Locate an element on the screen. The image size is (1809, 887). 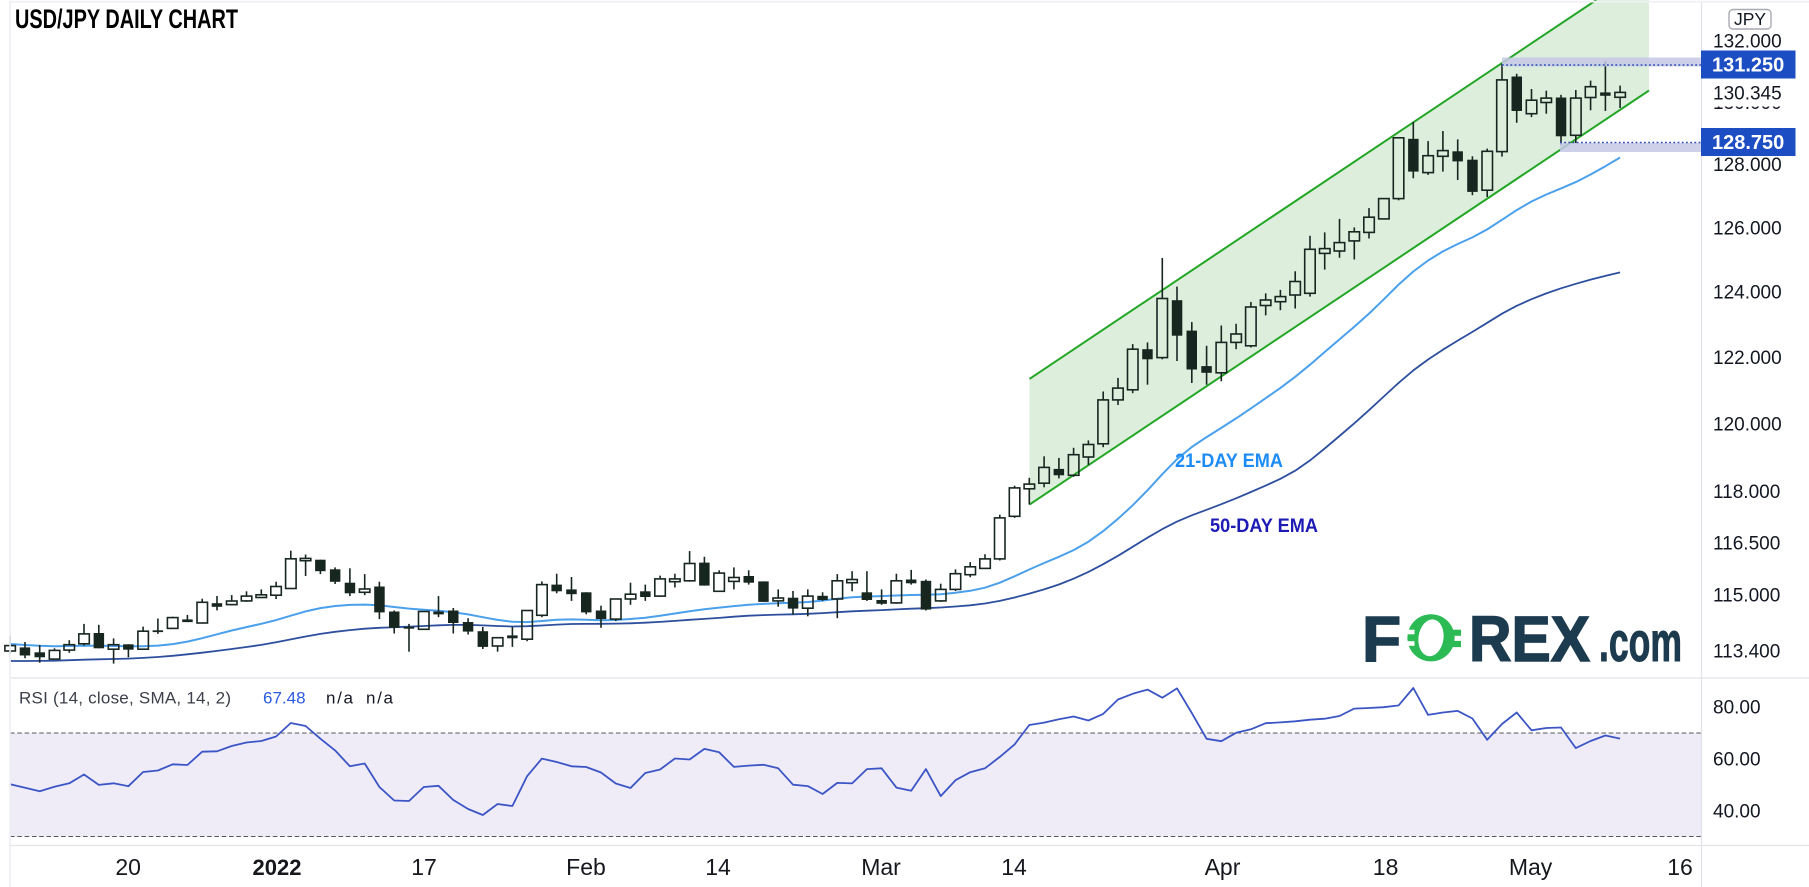
svg-text: 115.000 is located at coordinates (1746, 595).